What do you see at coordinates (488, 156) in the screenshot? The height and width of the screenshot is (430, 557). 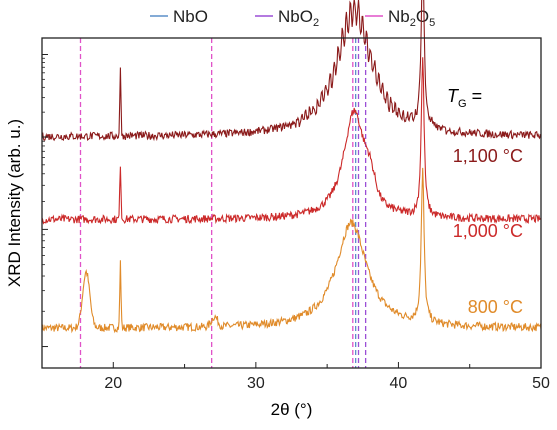 I see `series-label: 1,100 °C` at bounding box center [488, 156].